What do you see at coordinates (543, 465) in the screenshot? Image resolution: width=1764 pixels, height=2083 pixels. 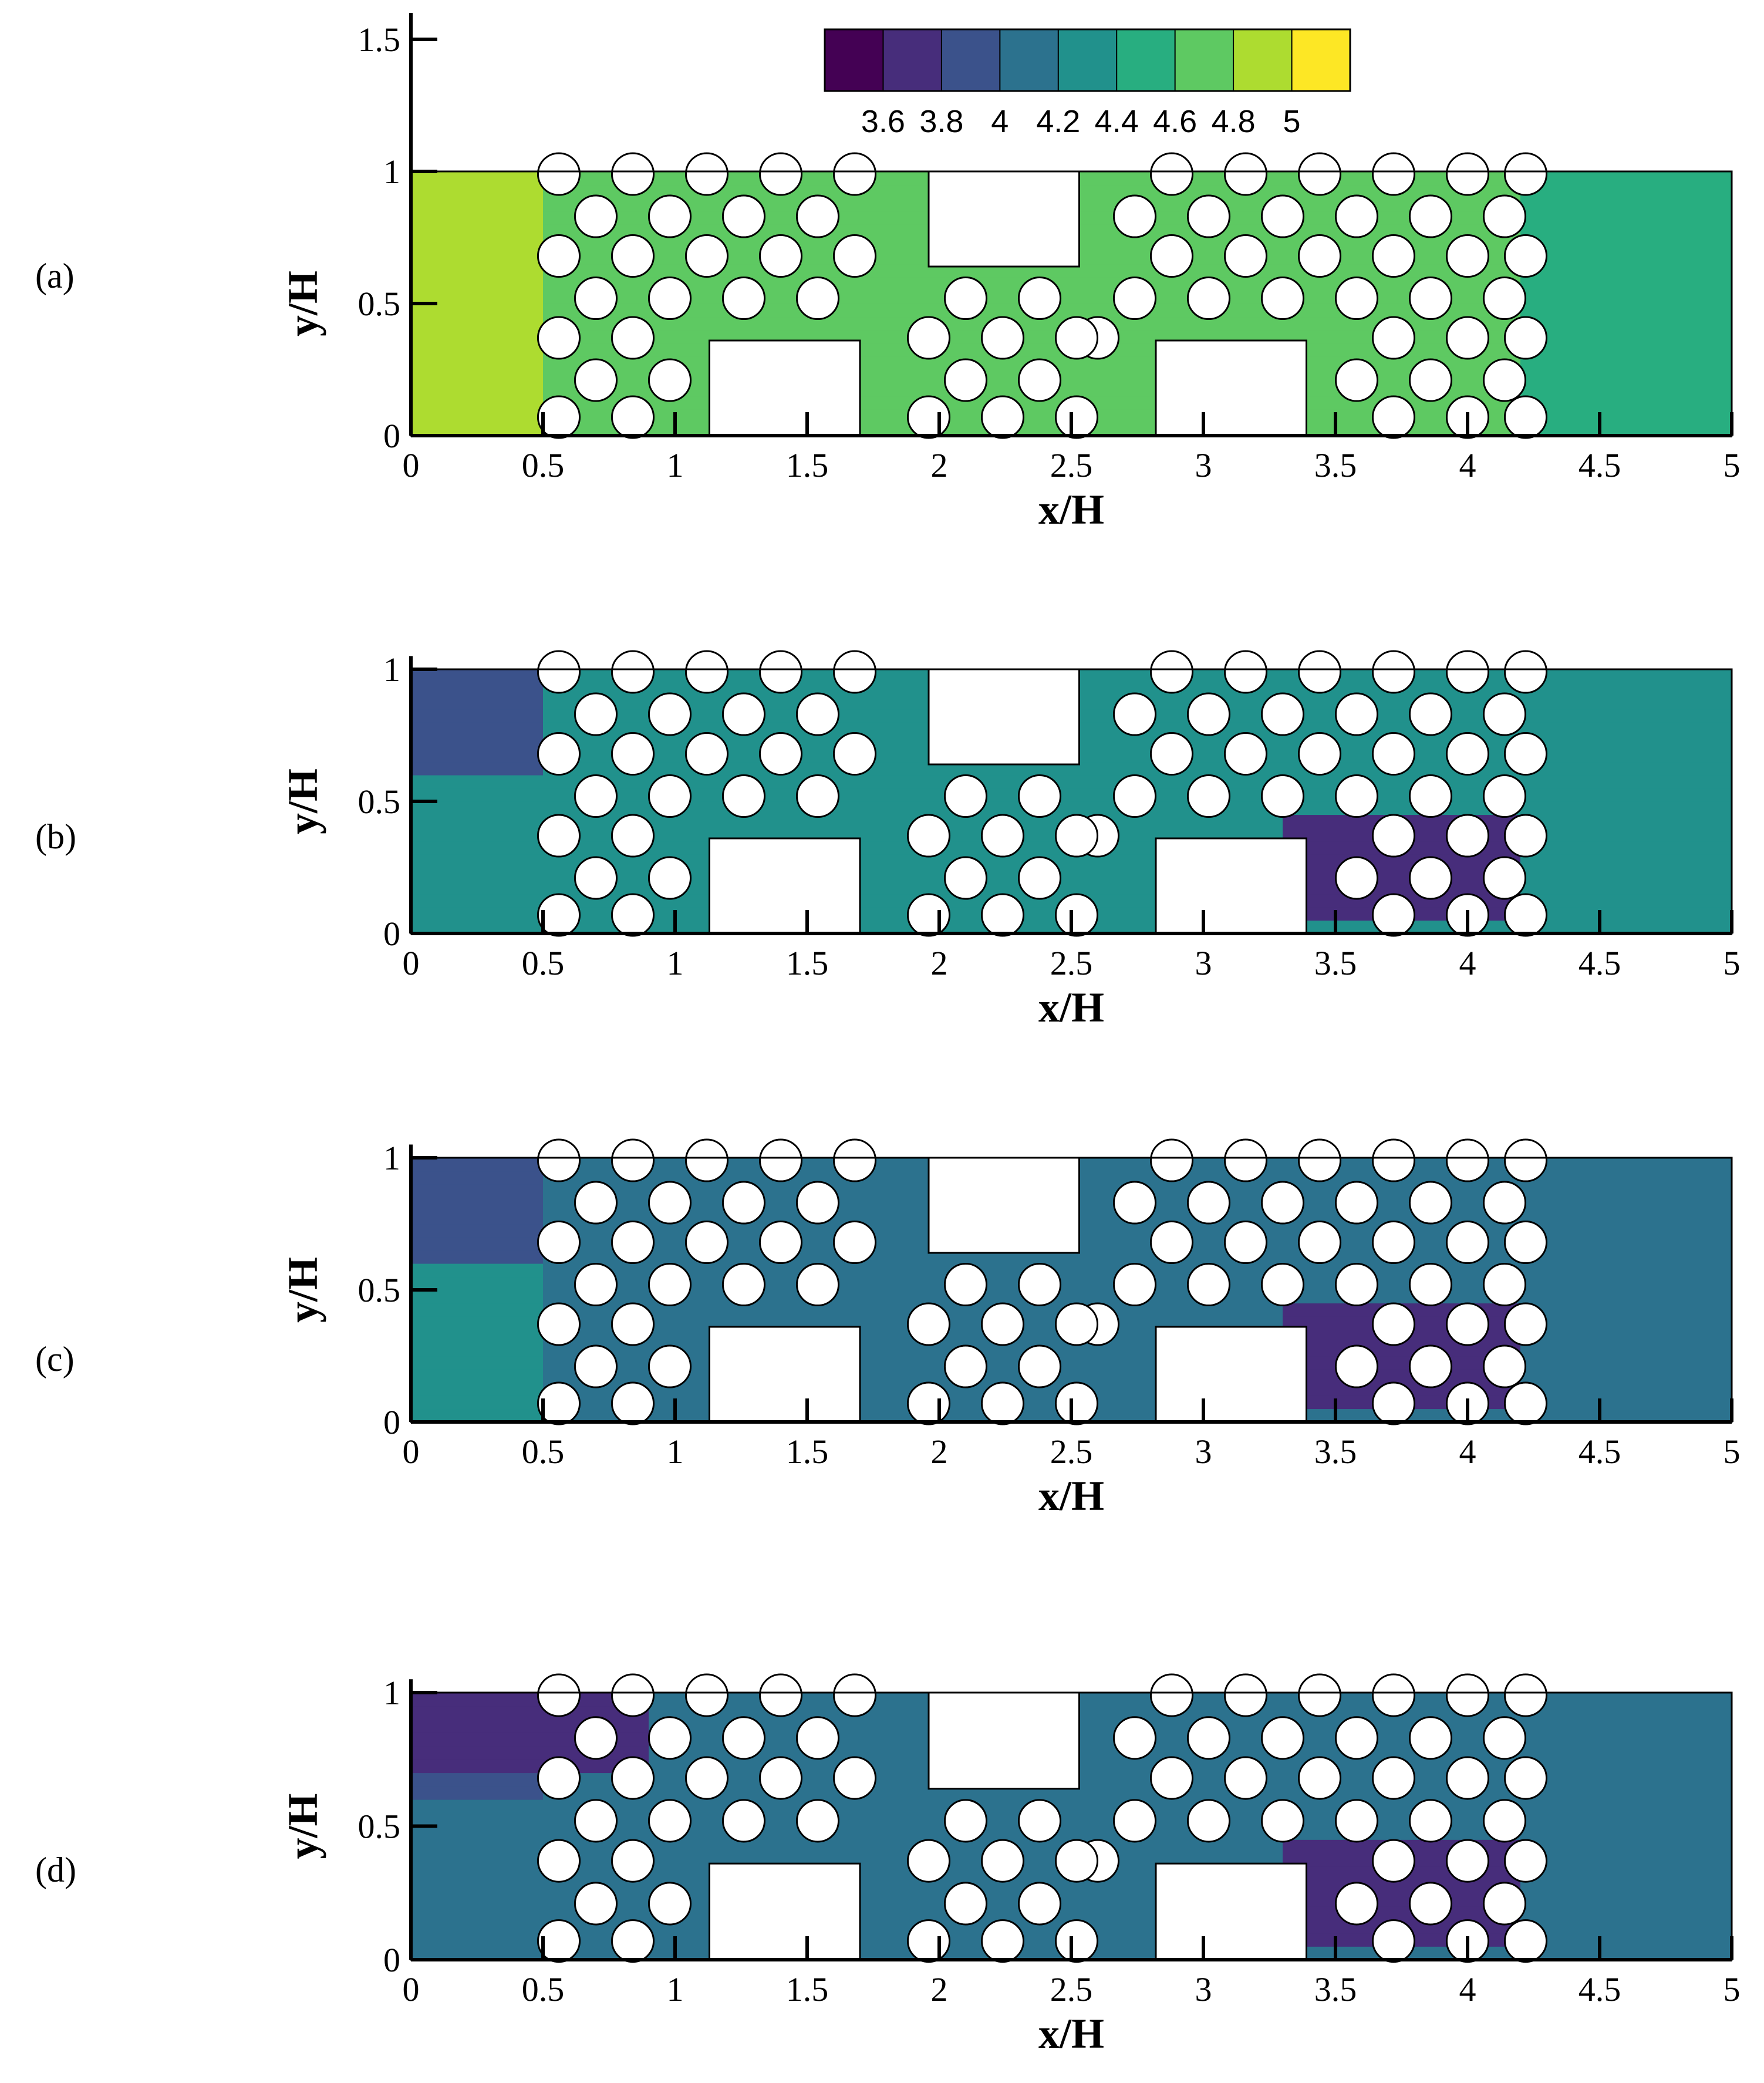 I see `x-tick-label: 0.5` at bounding box center [543, 465].